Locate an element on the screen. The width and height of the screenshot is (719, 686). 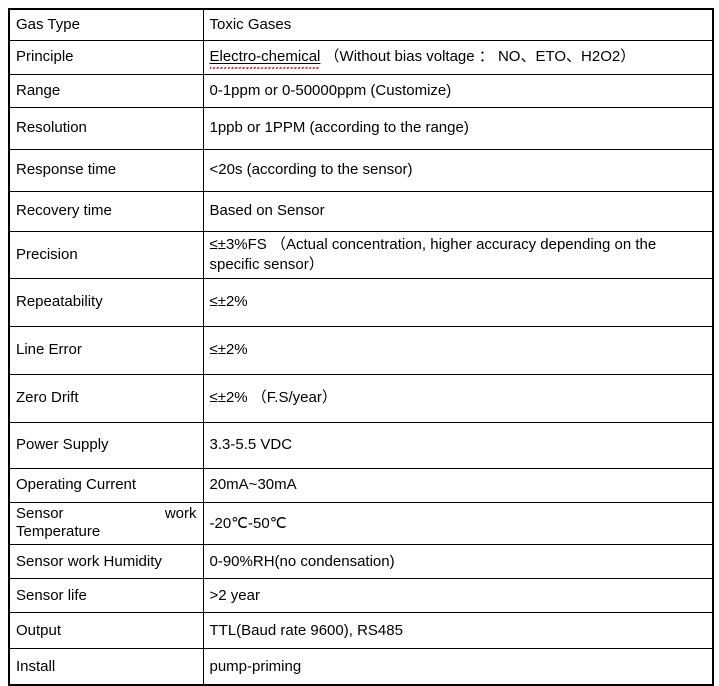
spec-label: Precision is located at coordinates (106, 254).